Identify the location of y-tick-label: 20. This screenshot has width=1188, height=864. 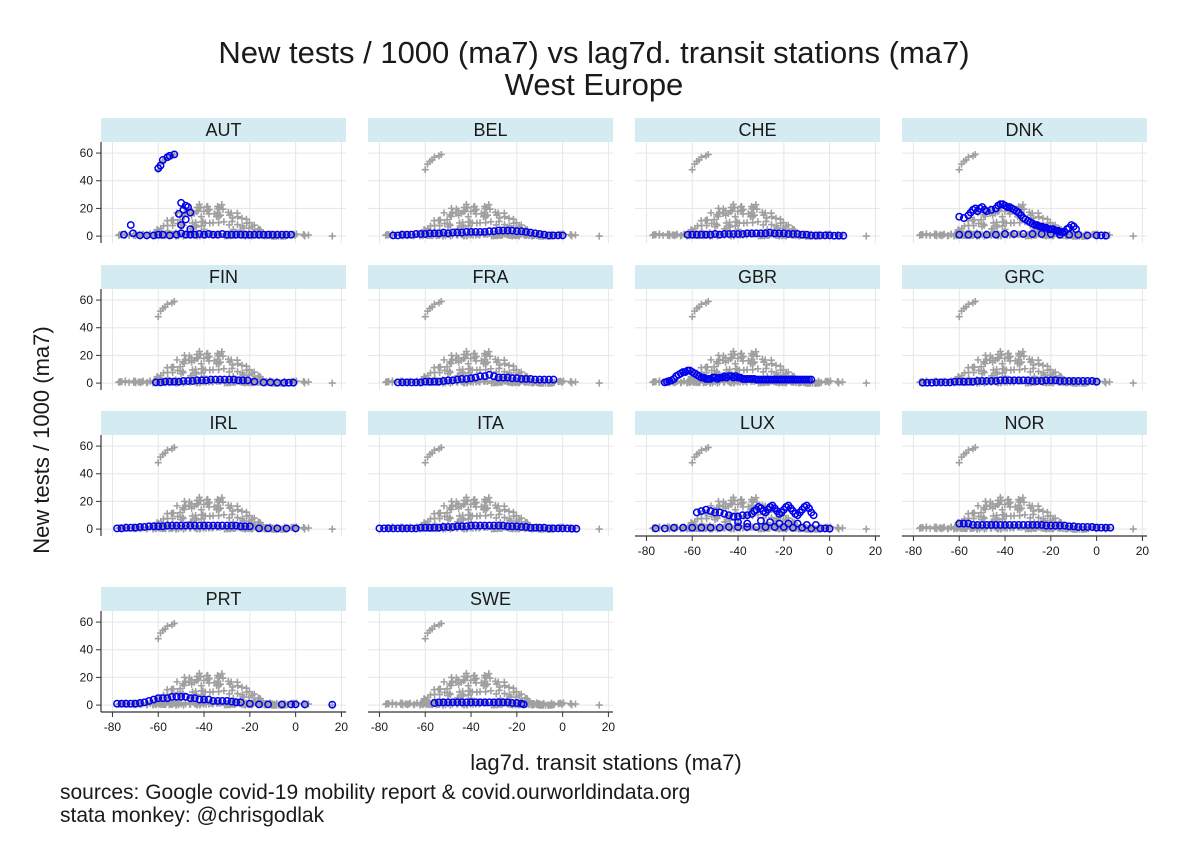
(87, 677).